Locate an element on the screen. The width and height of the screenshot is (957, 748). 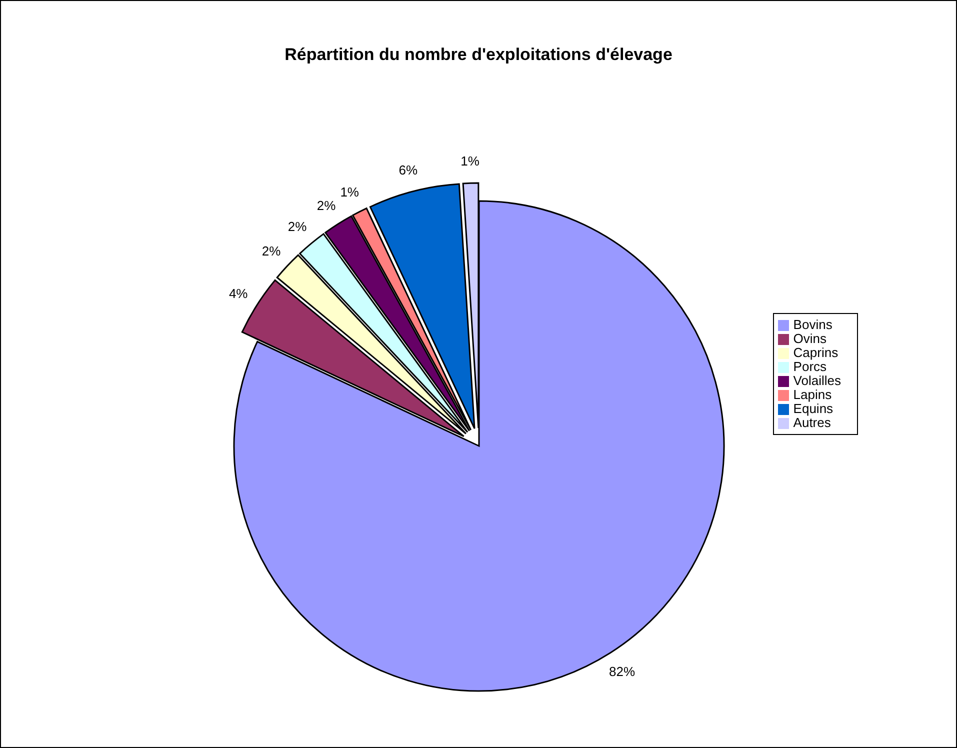
chart-title: Répartition du nombre d'exploitations d'élevage is located at coordinates (479, 55).